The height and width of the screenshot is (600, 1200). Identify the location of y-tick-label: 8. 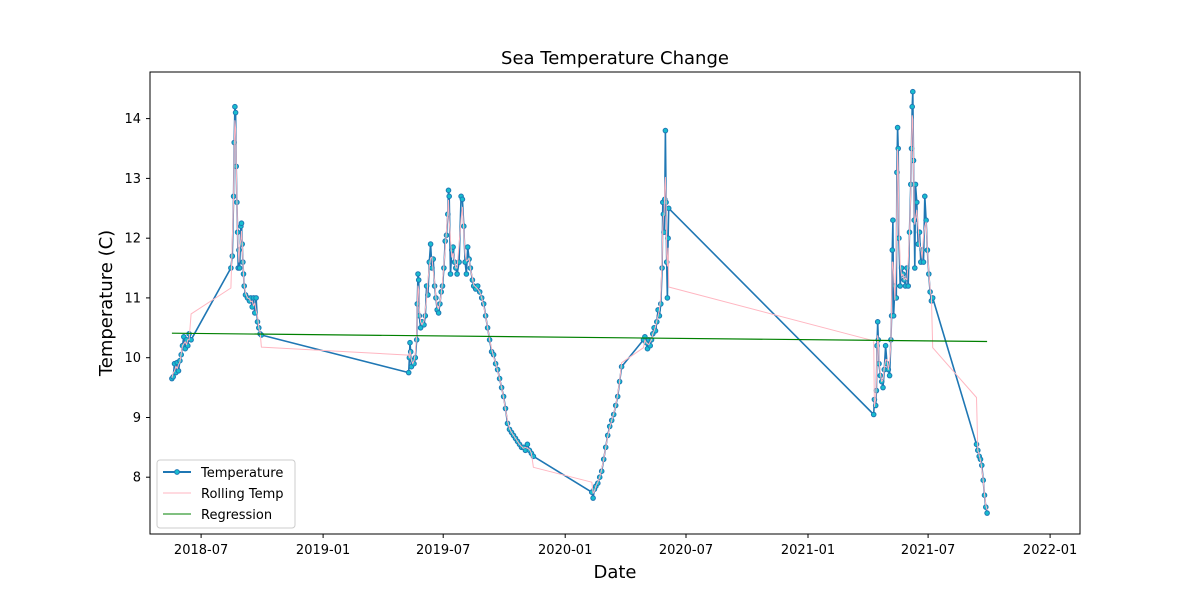
(137, 478).